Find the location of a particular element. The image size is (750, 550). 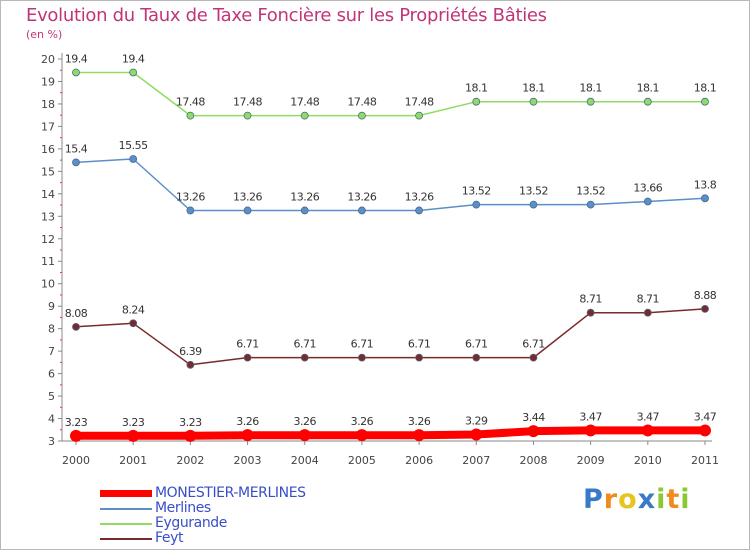

data-label: 3.29 is located at coordinates (476, 420).